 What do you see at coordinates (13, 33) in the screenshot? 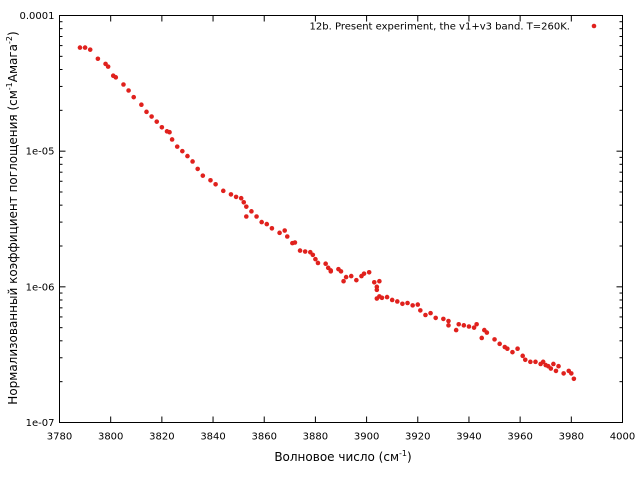
I see `y-axis-label-tail: )` at bounding box center [13, 33].